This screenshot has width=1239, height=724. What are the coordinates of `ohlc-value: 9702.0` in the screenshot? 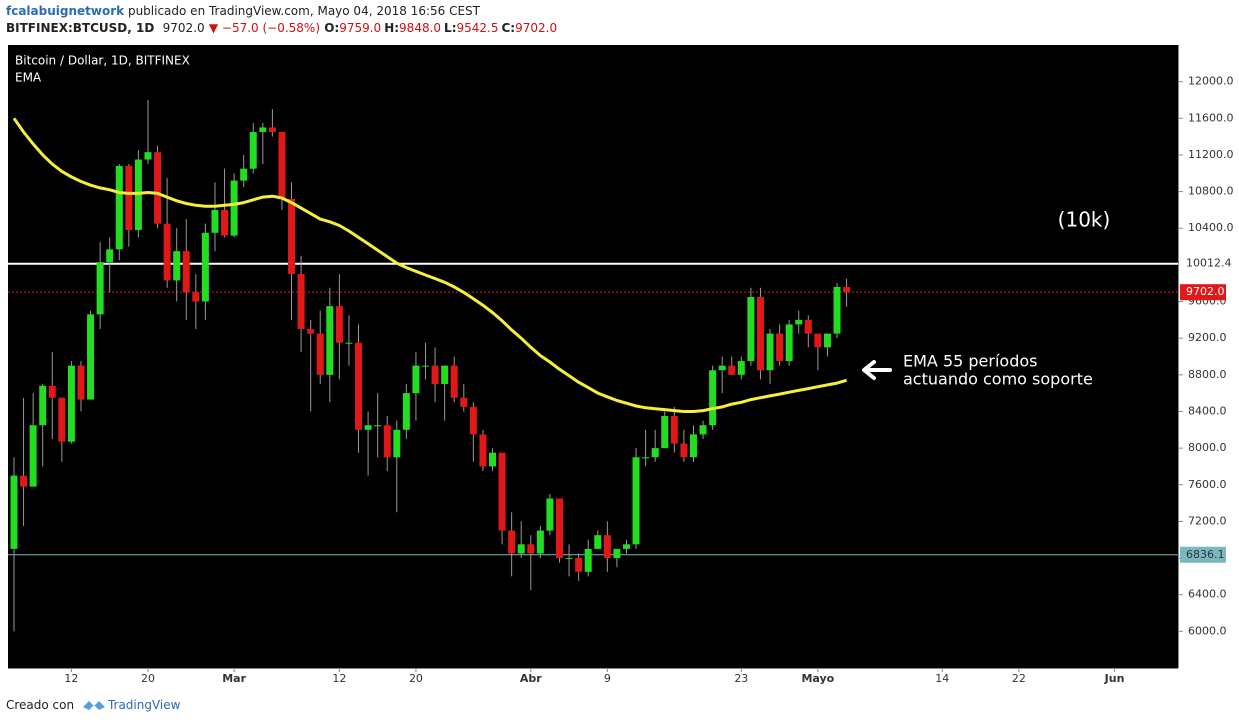 It's located at (536, 28).